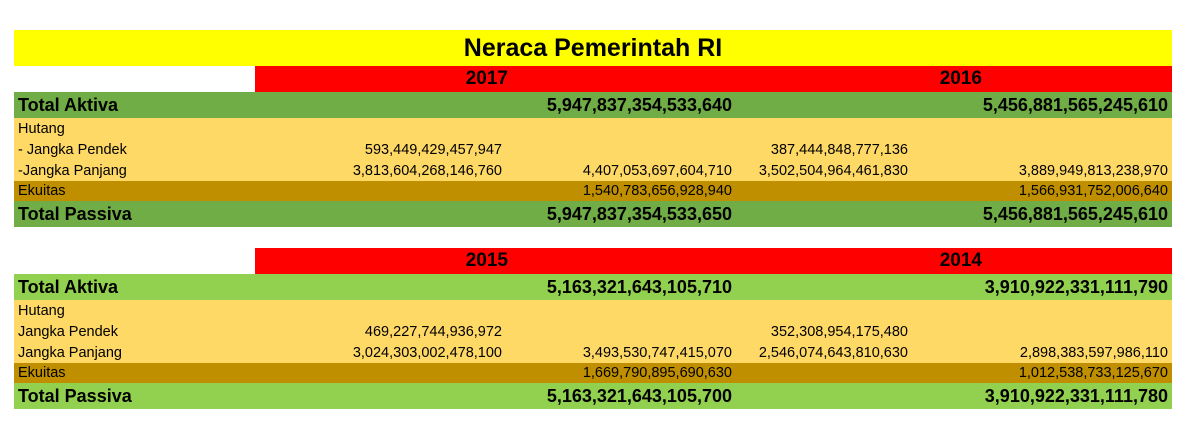 Image resolution: width=1200 pixels, height=428 pixels. What do you see at coordinates (486, 260) in the screenshot?
I see `year-label-2015: 2015` at bounding box center [486, 260].